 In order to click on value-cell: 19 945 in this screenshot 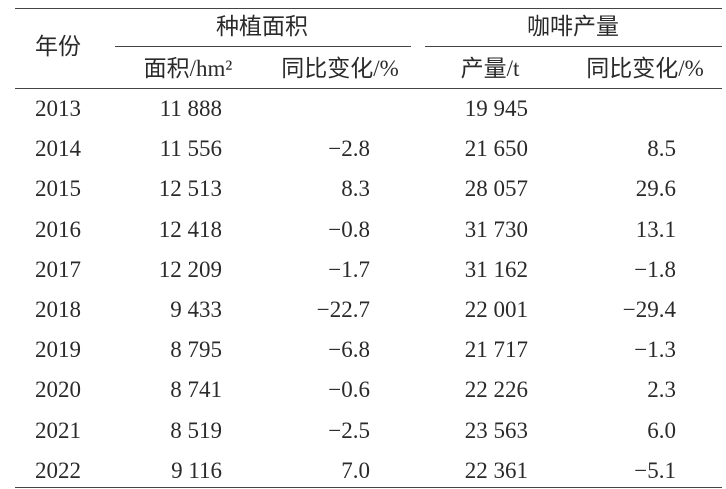, I will do `click(496, 108)`.